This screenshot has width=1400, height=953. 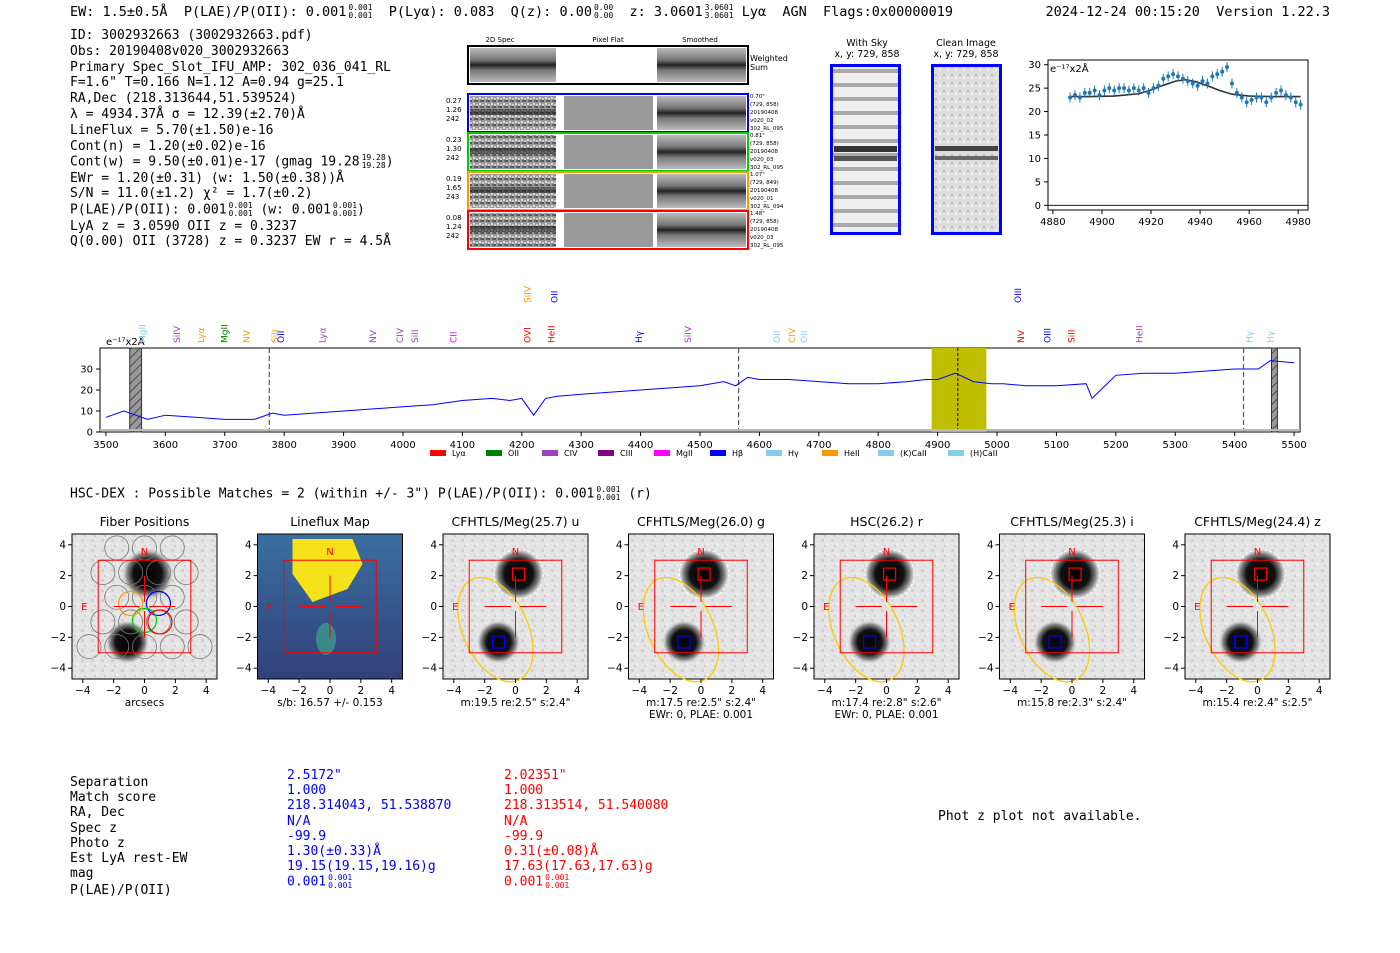 I want to click on cutout-row-flat, so click(x=608, y=230).